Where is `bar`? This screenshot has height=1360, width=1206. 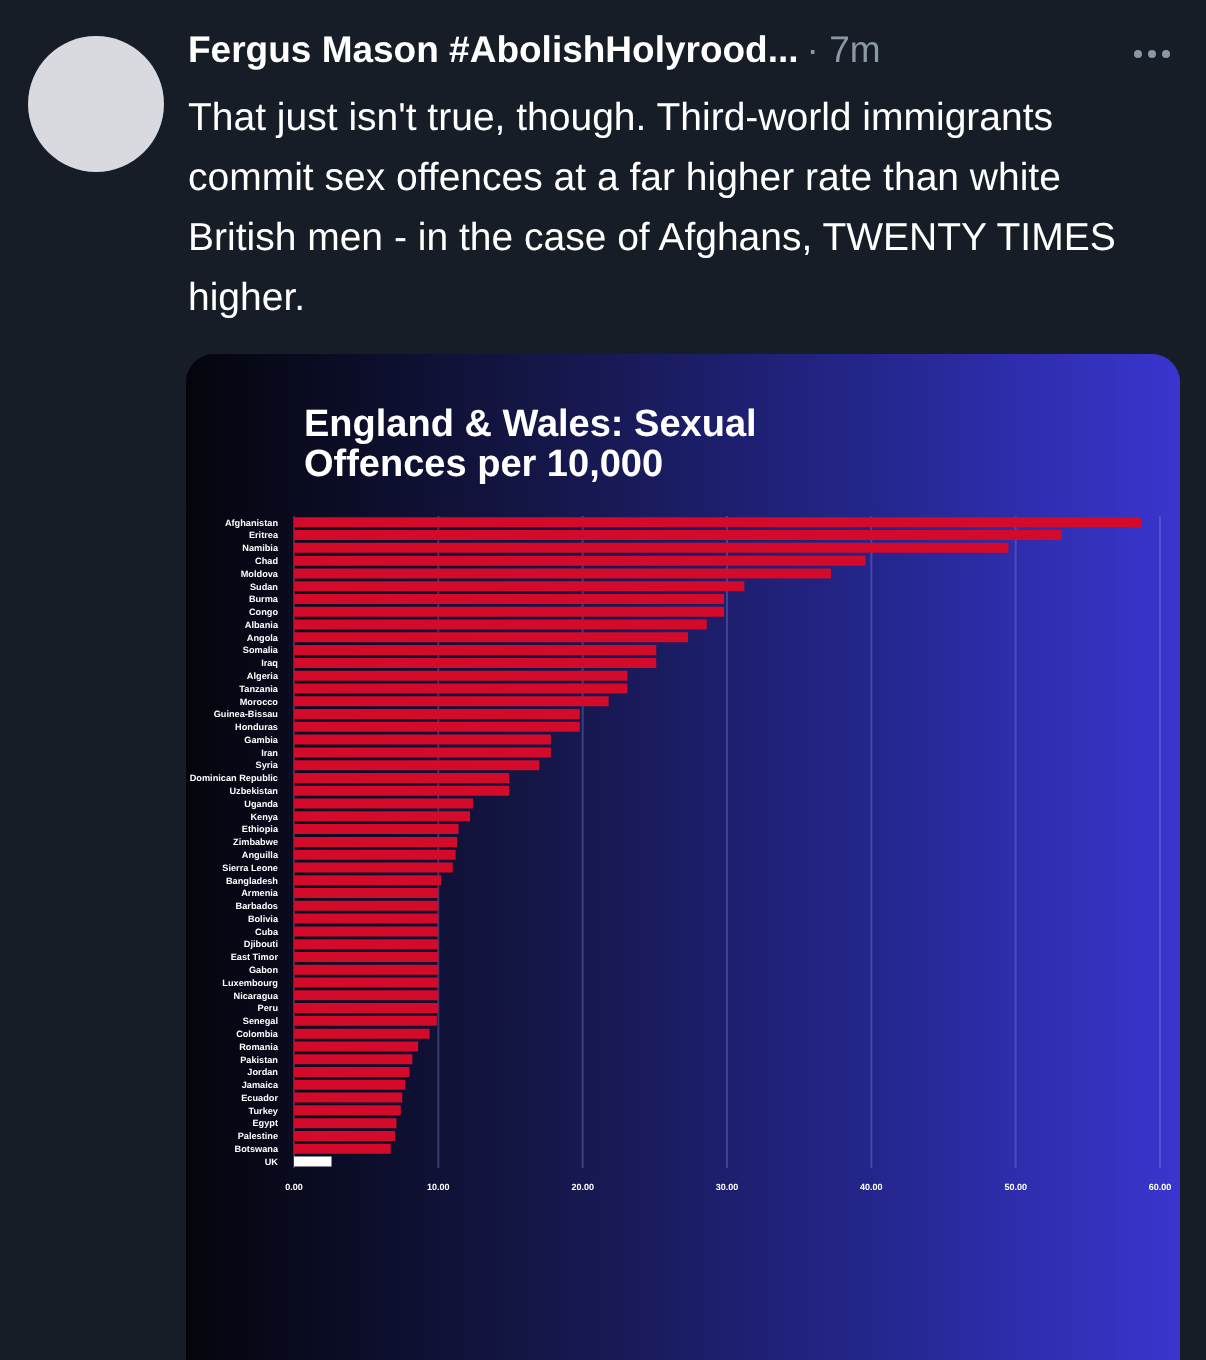 bar is located at coordinates (313, 1161).